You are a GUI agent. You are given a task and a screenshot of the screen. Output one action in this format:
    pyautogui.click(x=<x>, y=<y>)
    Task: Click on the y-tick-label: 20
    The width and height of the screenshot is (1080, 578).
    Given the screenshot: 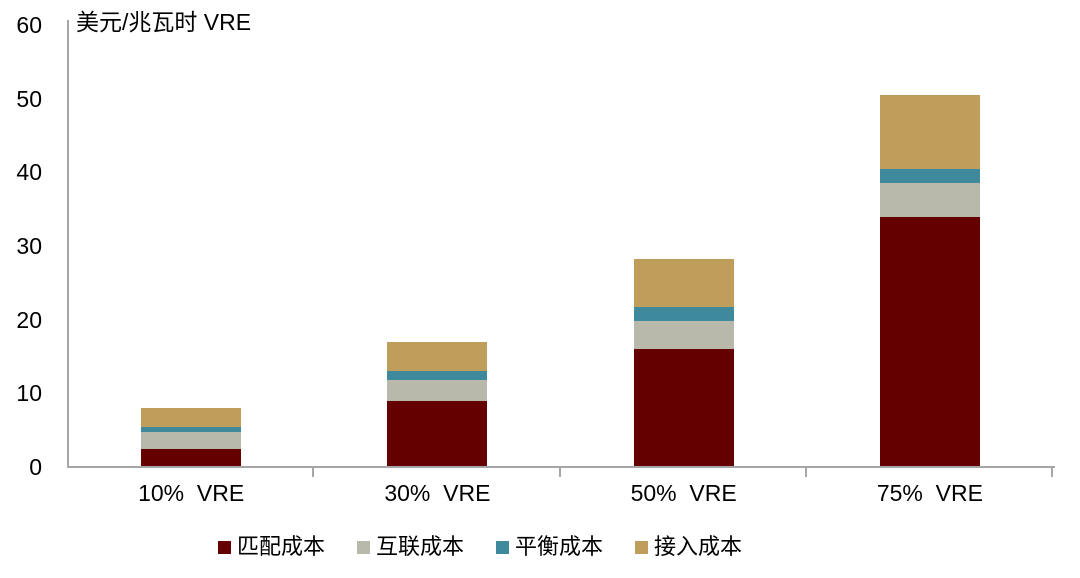 What is the action you would take?
    pyautogui.click(x=29, y=319)
    